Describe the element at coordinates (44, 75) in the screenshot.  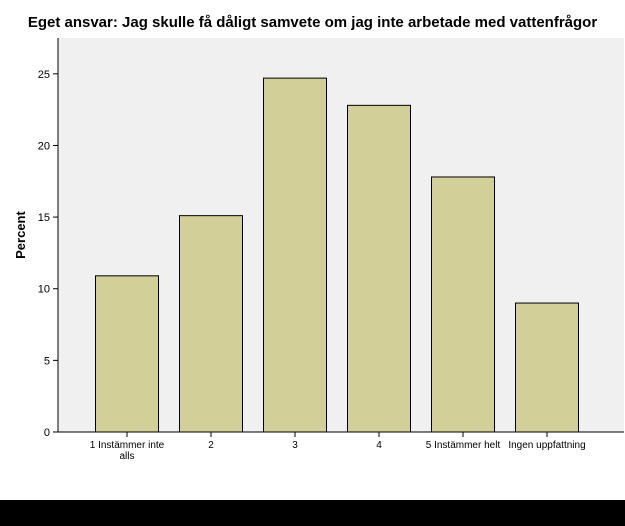
I see `y-tick-label-25: 25` at that location.